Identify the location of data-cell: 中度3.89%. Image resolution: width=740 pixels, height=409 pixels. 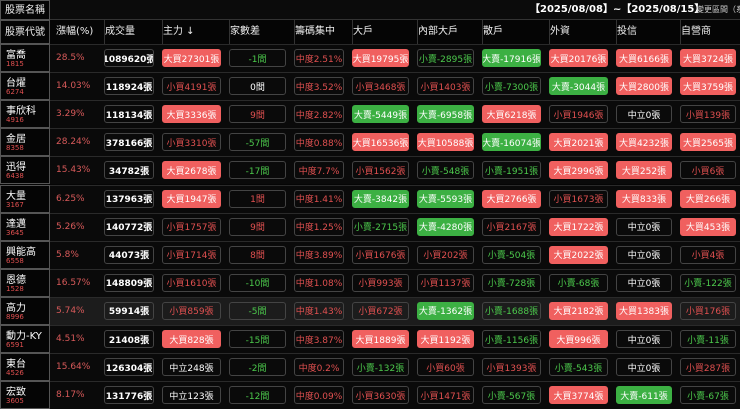
(319, 254).